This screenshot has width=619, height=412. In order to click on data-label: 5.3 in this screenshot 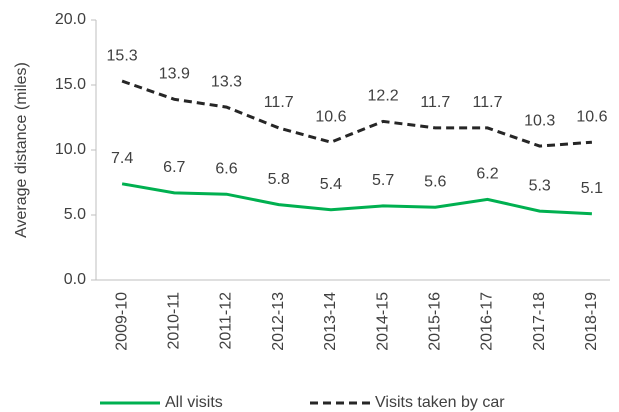, I will do `click(540, 185)`.